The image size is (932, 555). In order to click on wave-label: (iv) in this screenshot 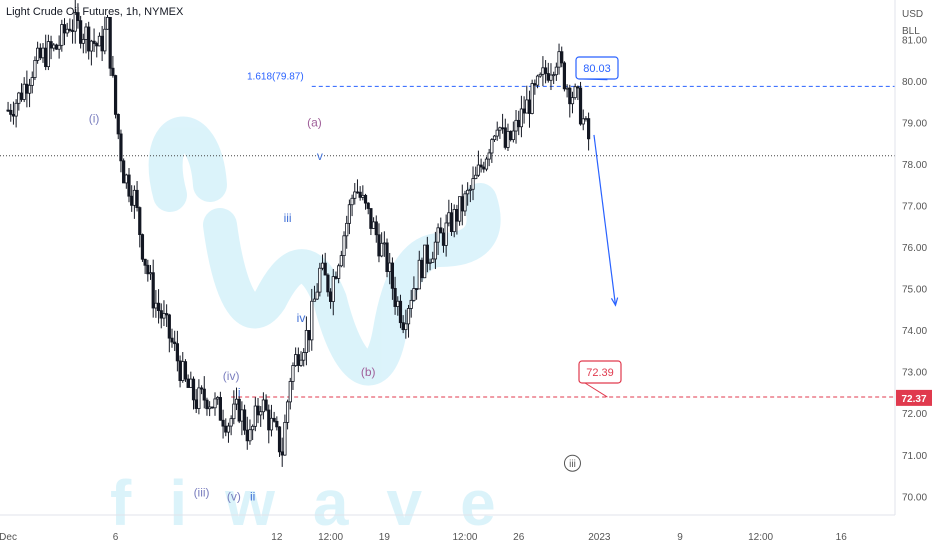, I will do `click(231, 376)`.